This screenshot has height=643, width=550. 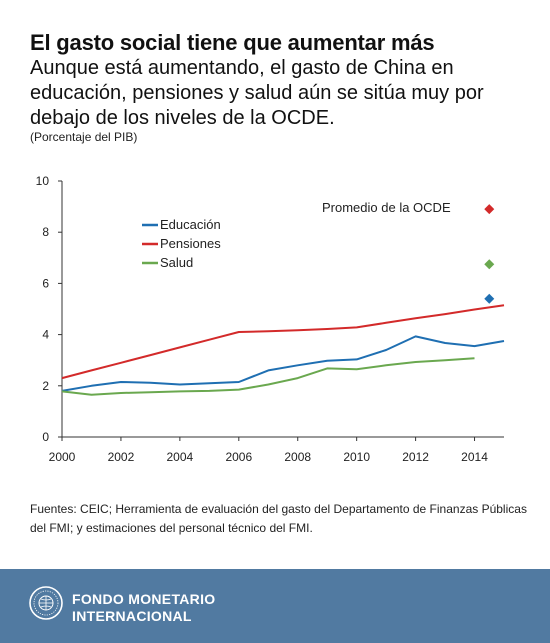 What do you see at coordinates (176, 262) in the screenshot?
I see `legend-label: Salud` at bounding box center [176, 262].